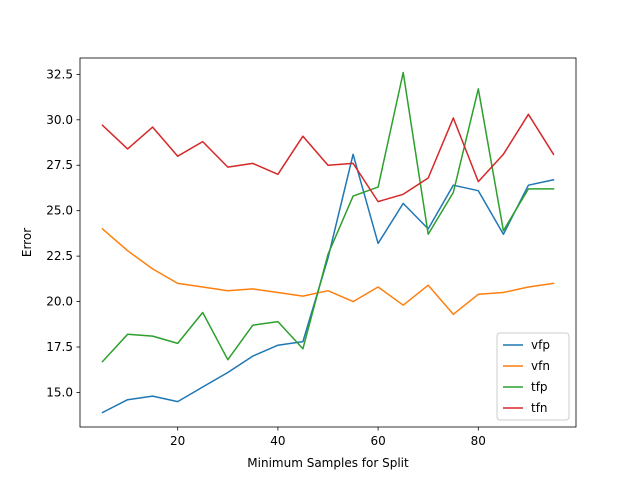 This screenshot has width=640, height=480. I want to click on legend-label-vfp: vfp, so click(540, 345).